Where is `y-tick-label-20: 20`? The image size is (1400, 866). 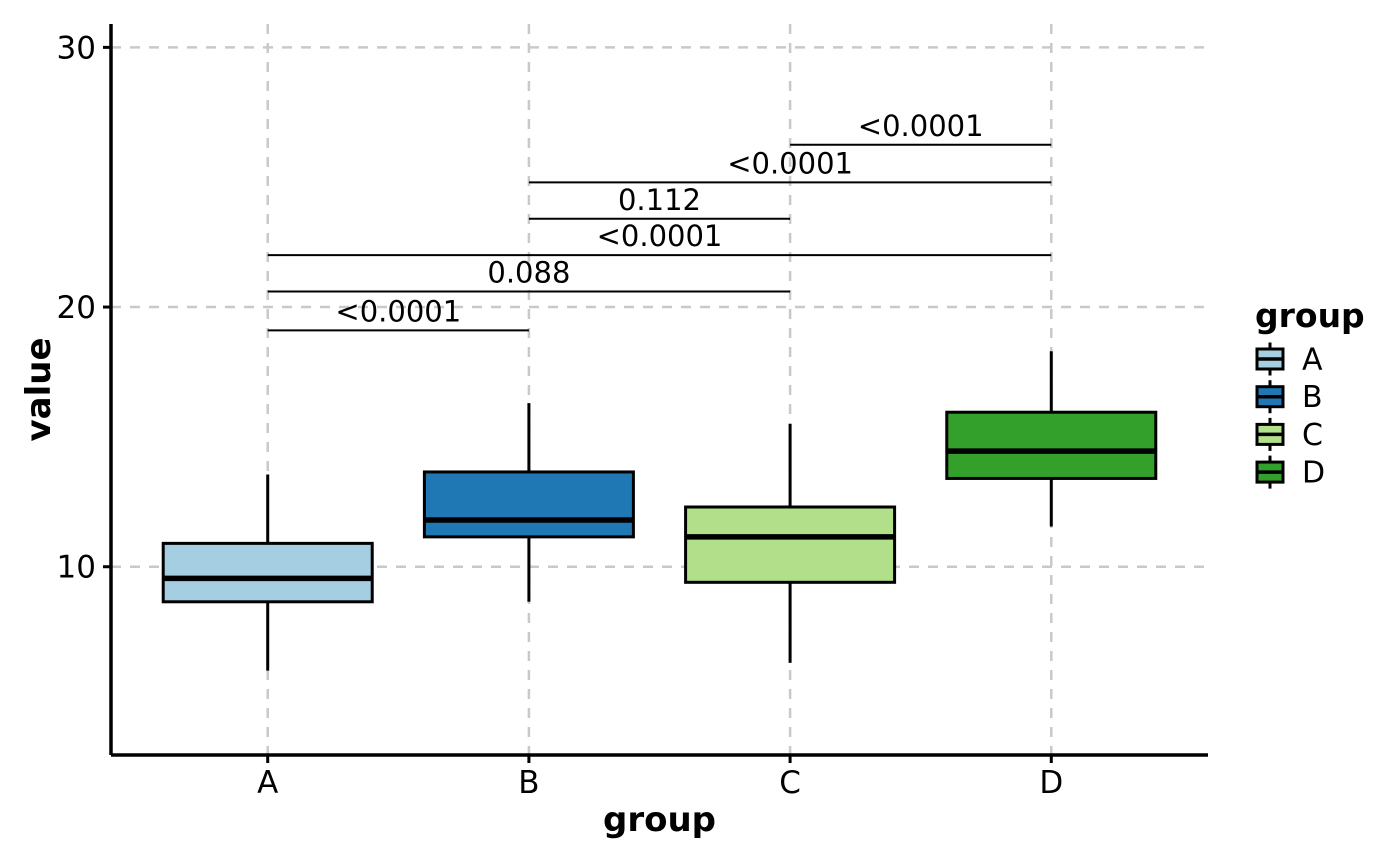
y-tick-label-20: 20 is located at coordinates (76, 308).